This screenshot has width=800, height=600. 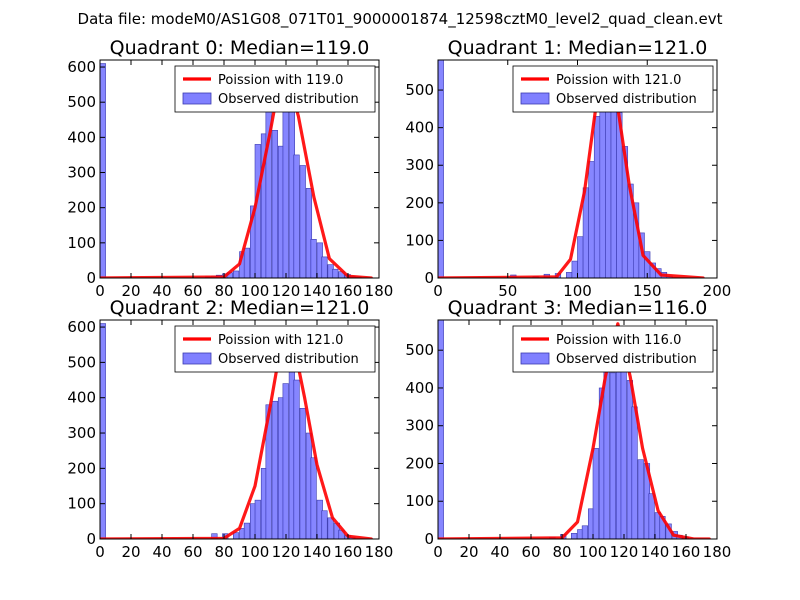 I want to click on x-tick-label: 50, so click(x=507, y=291).